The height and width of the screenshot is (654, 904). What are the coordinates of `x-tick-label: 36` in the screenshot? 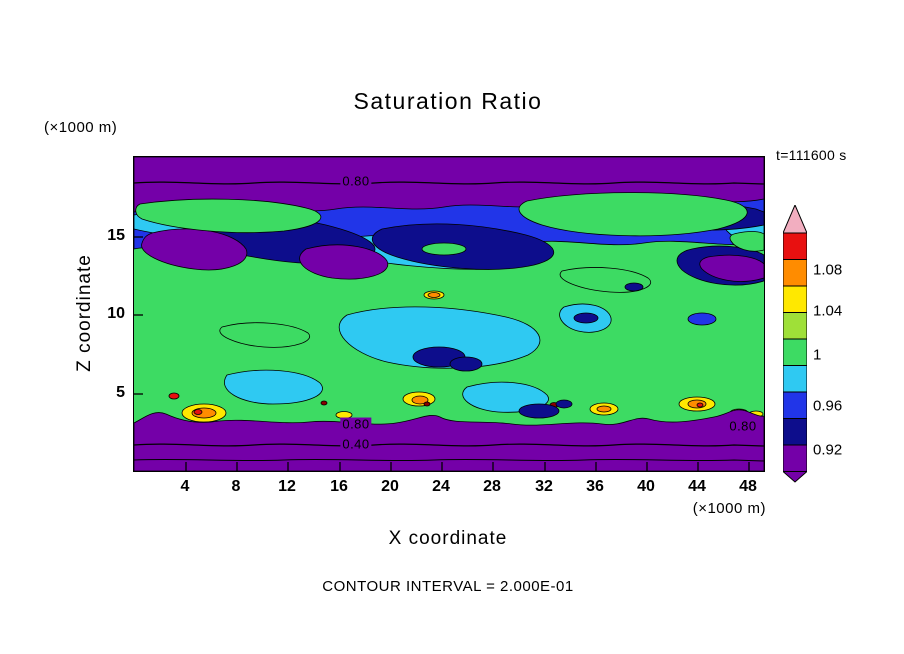 It's located at (595, 486).